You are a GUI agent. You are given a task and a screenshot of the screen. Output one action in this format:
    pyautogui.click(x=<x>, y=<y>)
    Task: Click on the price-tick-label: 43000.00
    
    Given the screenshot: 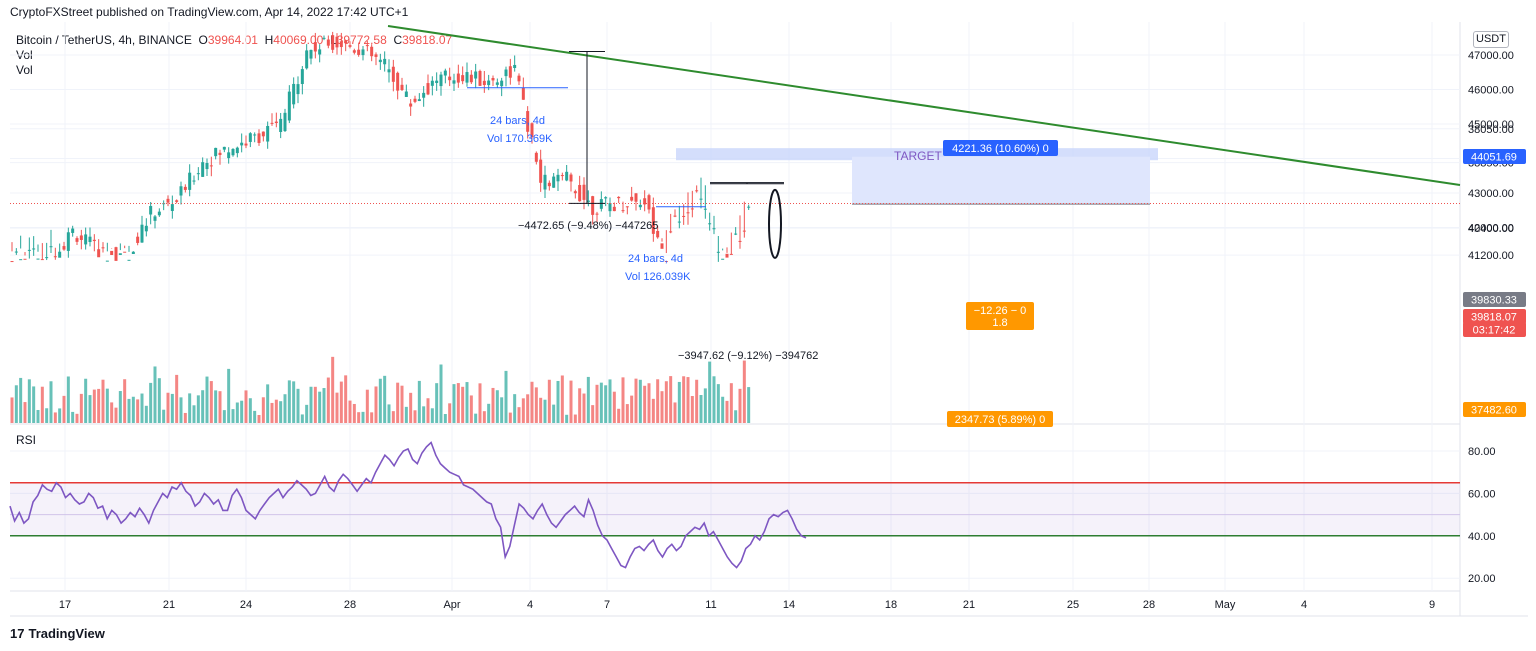 What is the action you would take?
    pyautogui.click(x=1491, y=194)
    